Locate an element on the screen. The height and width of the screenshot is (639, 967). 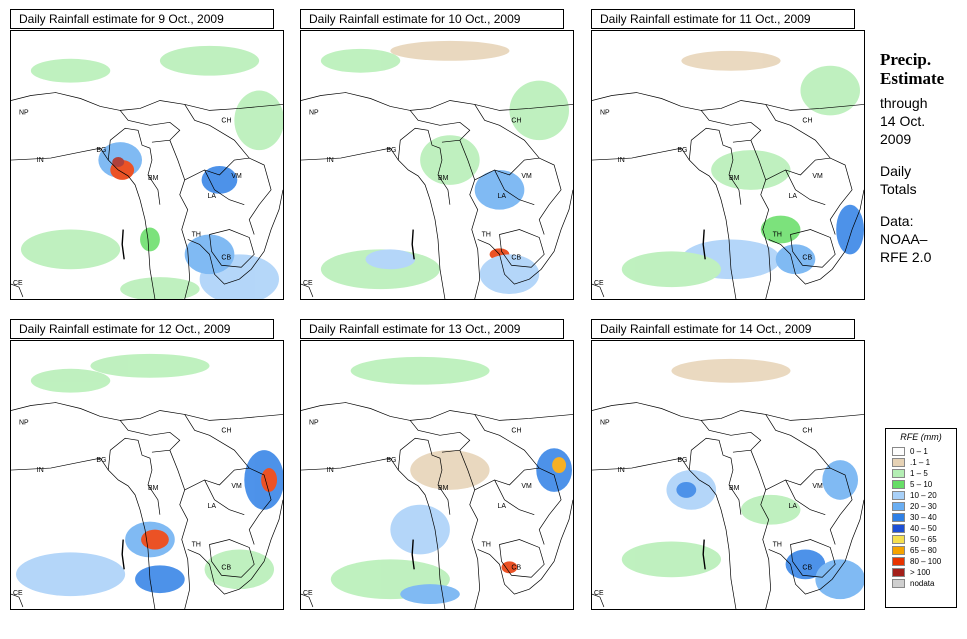
legend-label: 0 – 1 is located at coordinates (919, 451).